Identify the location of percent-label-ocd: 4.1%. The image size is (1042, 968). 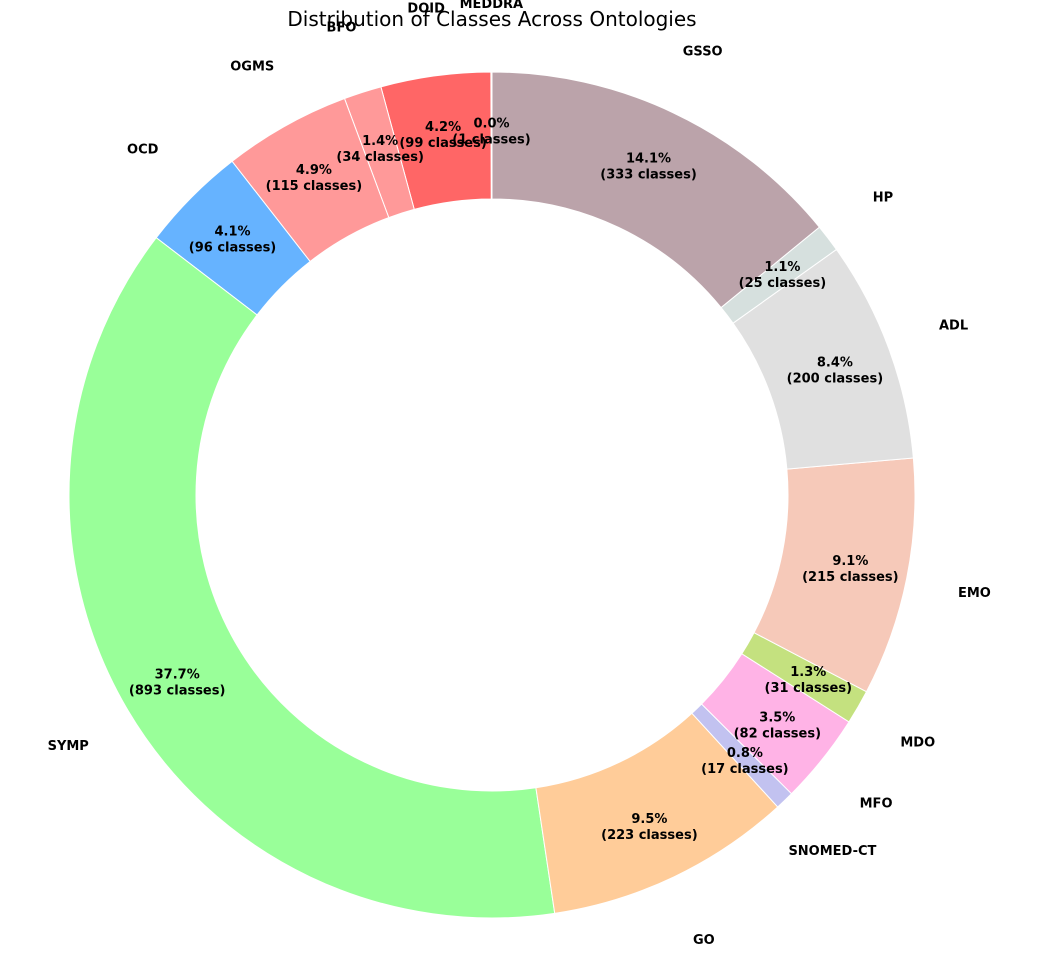
(232, 232).